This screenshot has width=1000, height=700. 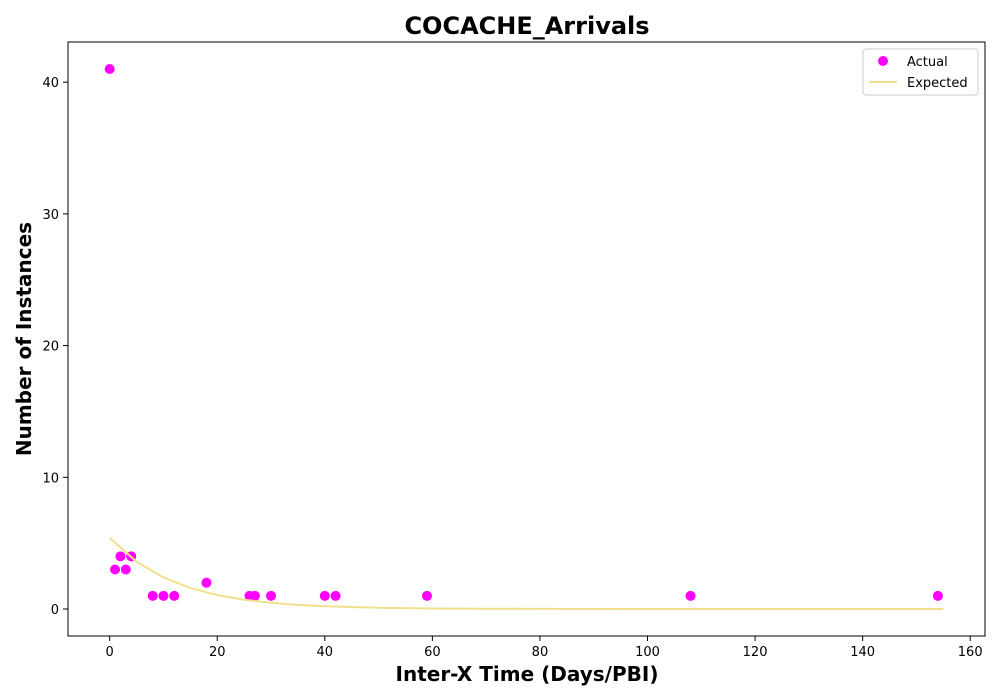 What do you see at coordinates (527, 674) in the screenshot?
I see `x-axis-label: Inter-X Time (Days/PBI)` at bounding box center [527, 674].